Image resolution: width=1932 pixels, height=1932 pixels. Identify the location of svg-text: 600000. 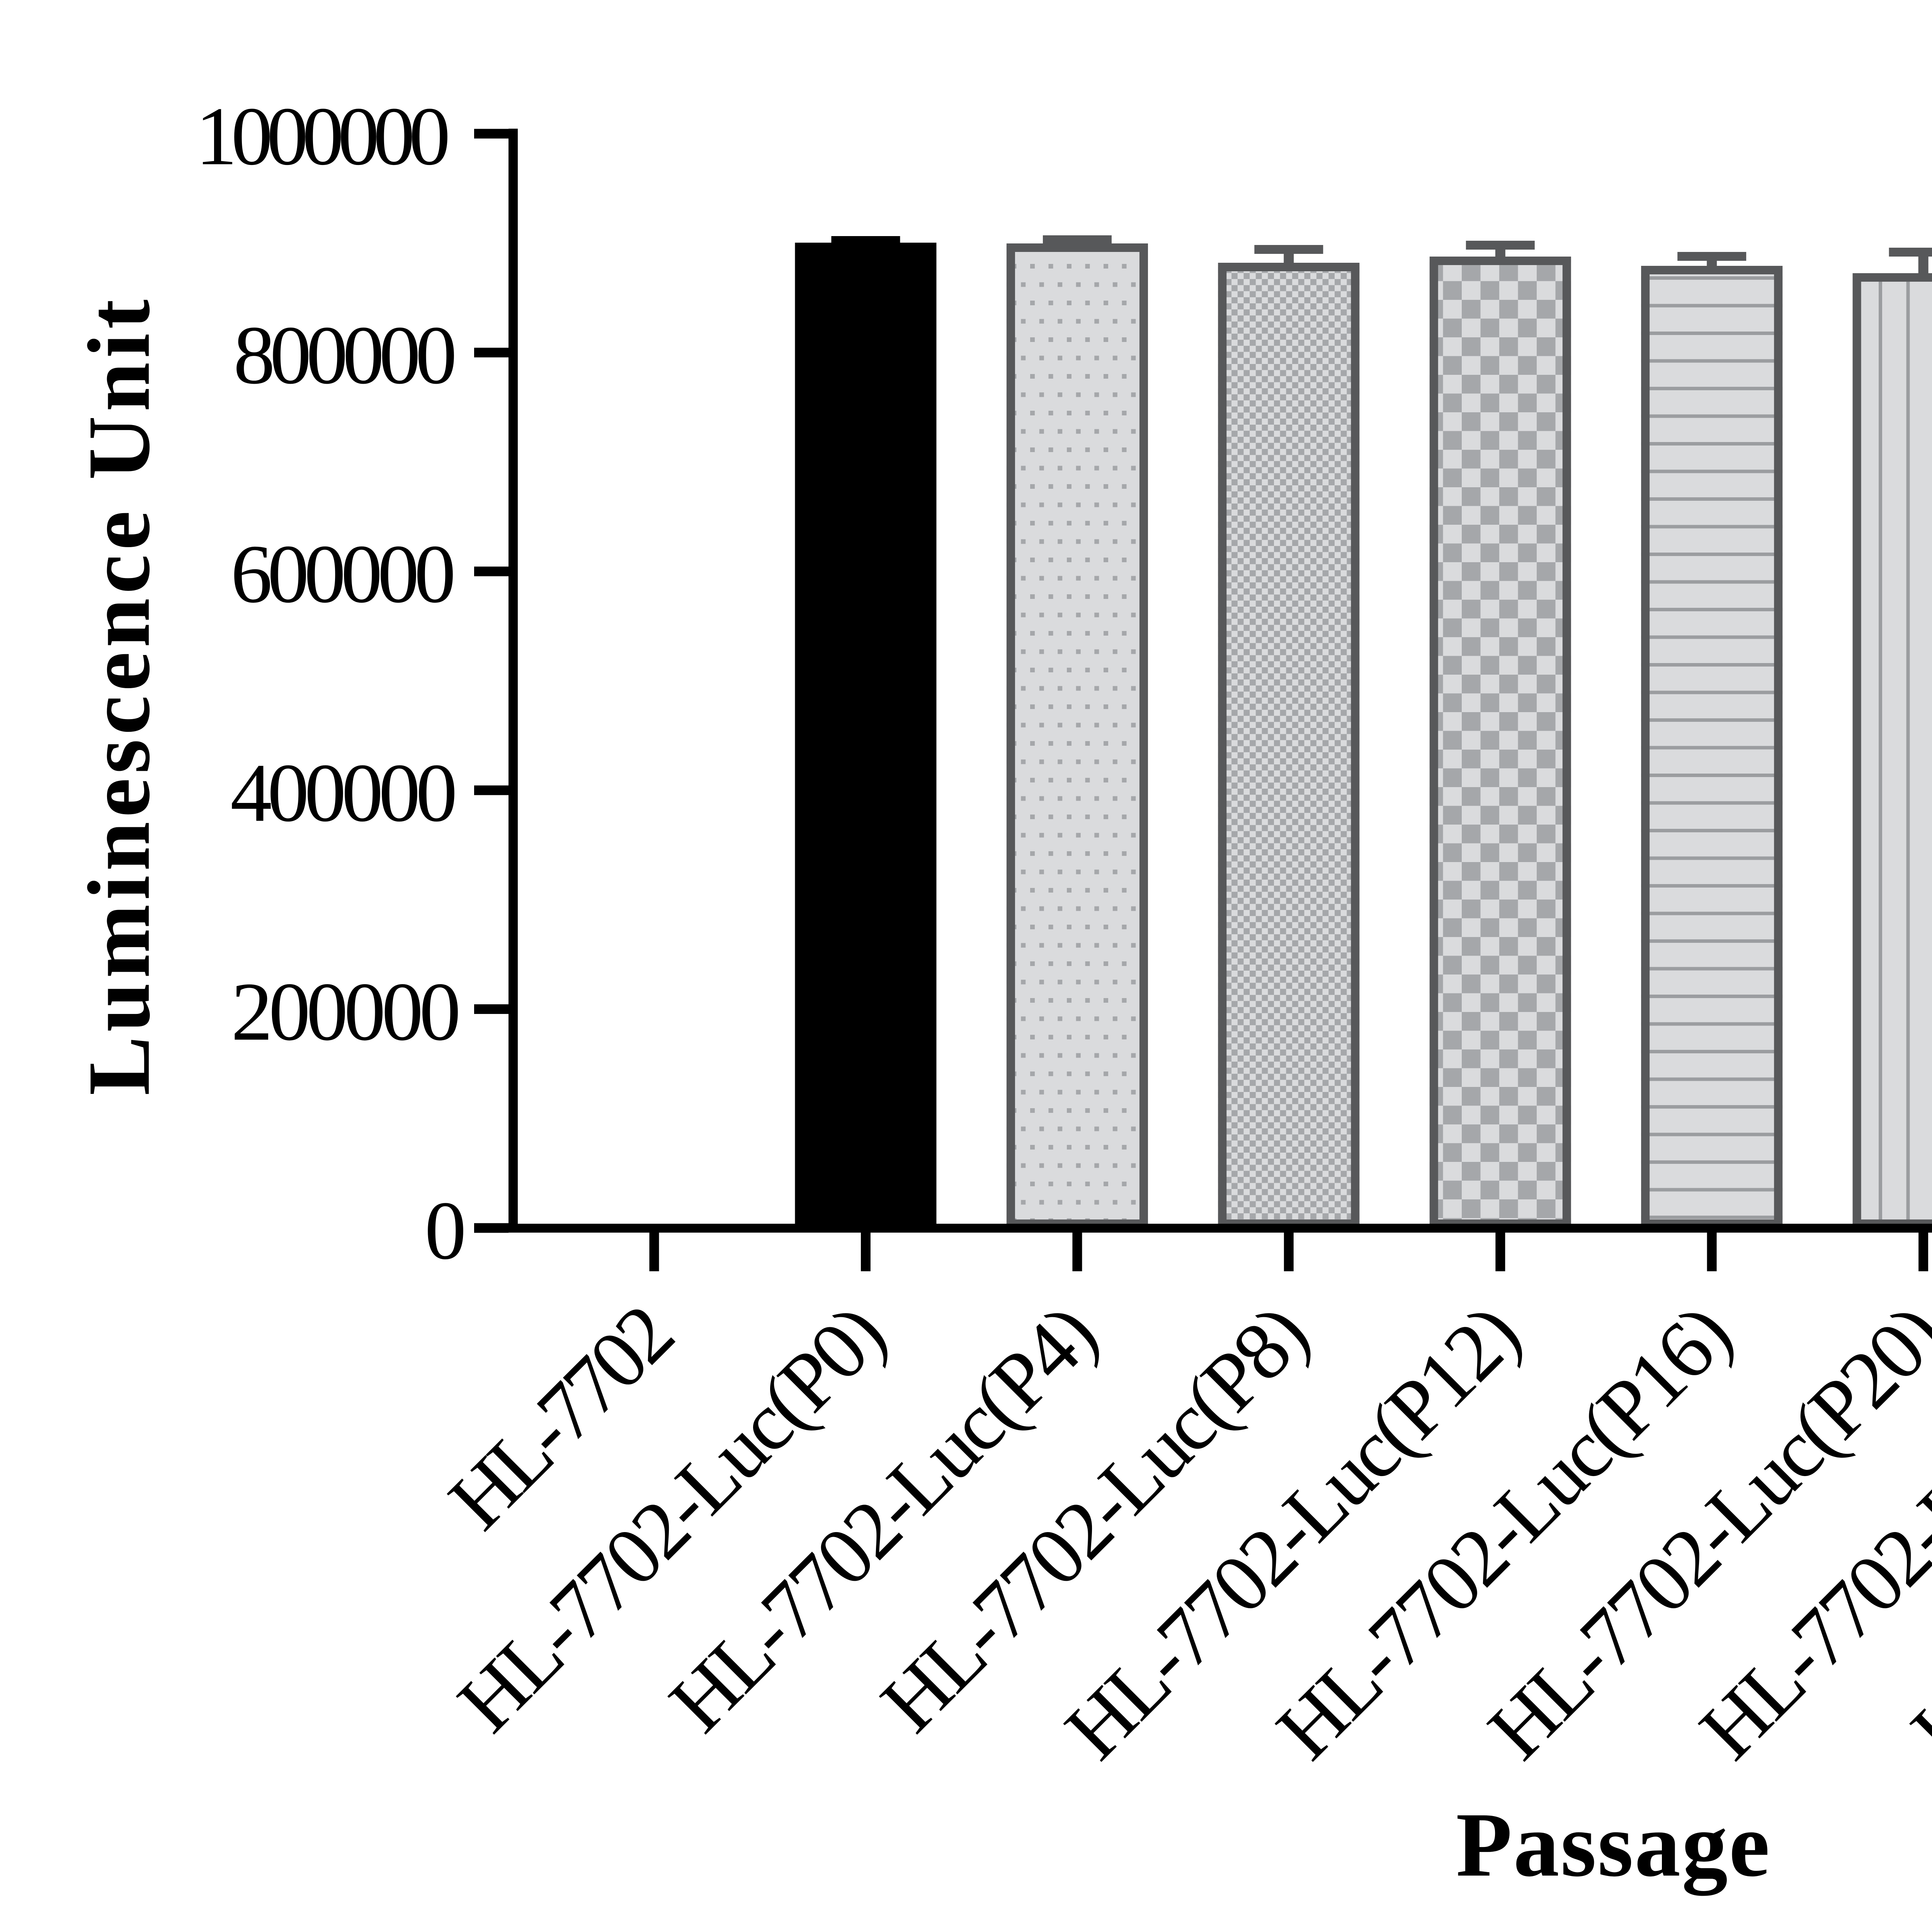
(344, 574).